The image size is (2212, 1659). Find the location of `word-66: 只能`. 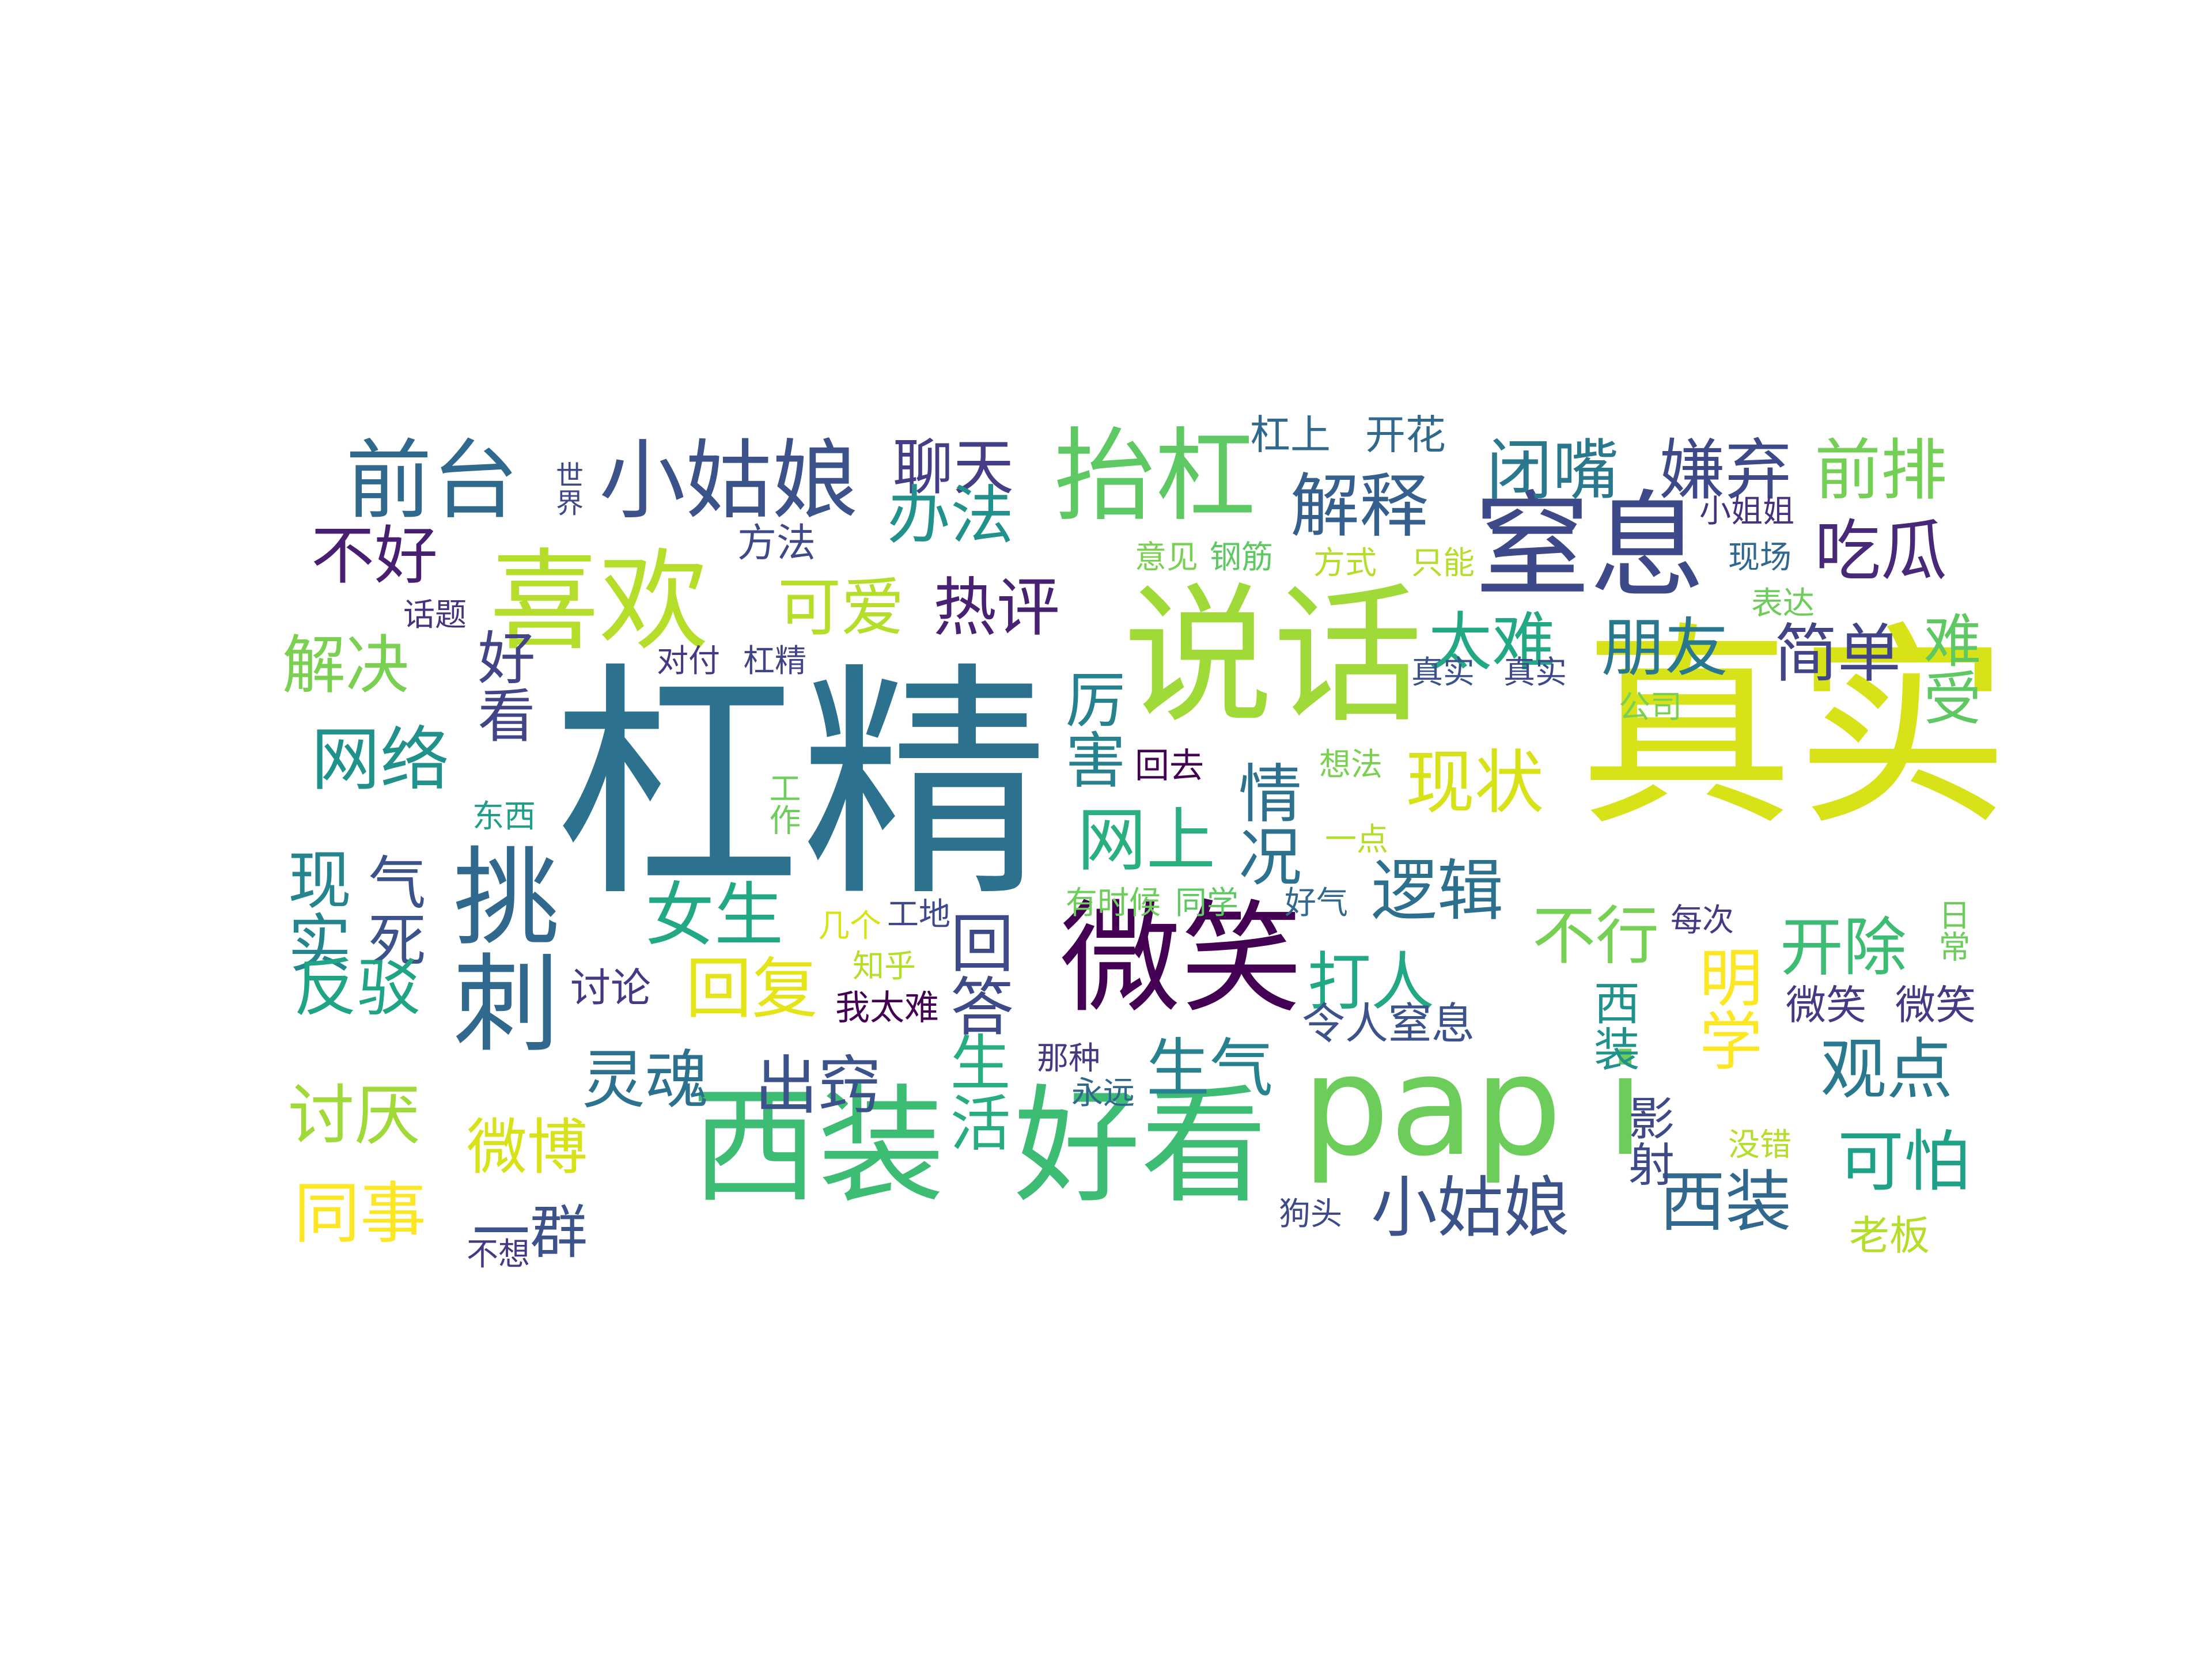

word-66: 只能 is located at coordinates (1443, 562).